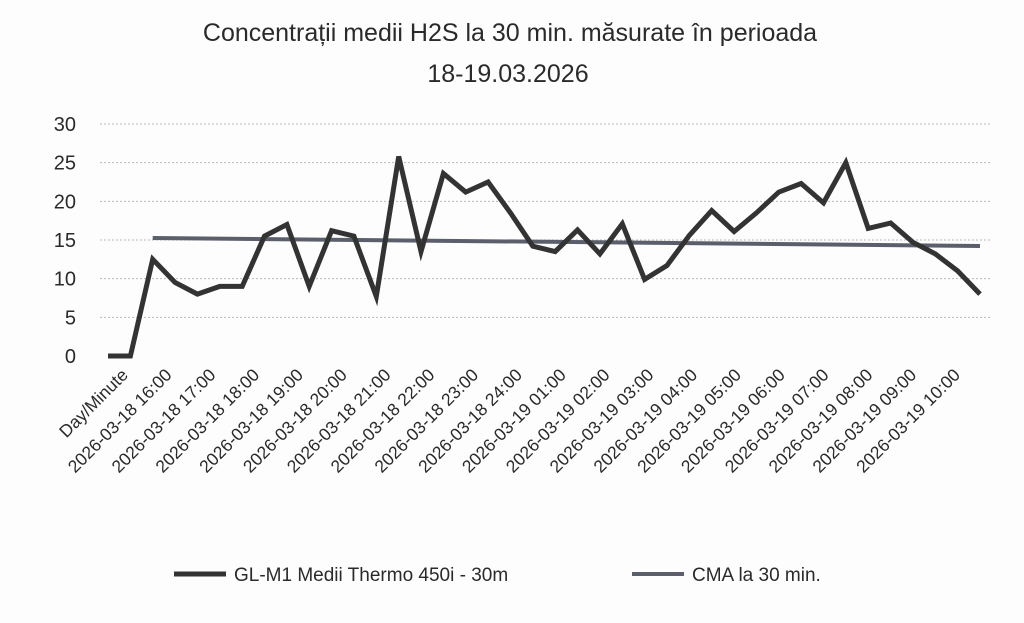  I want to click on legend-label: CMA la 30 min., so click(756, 575).